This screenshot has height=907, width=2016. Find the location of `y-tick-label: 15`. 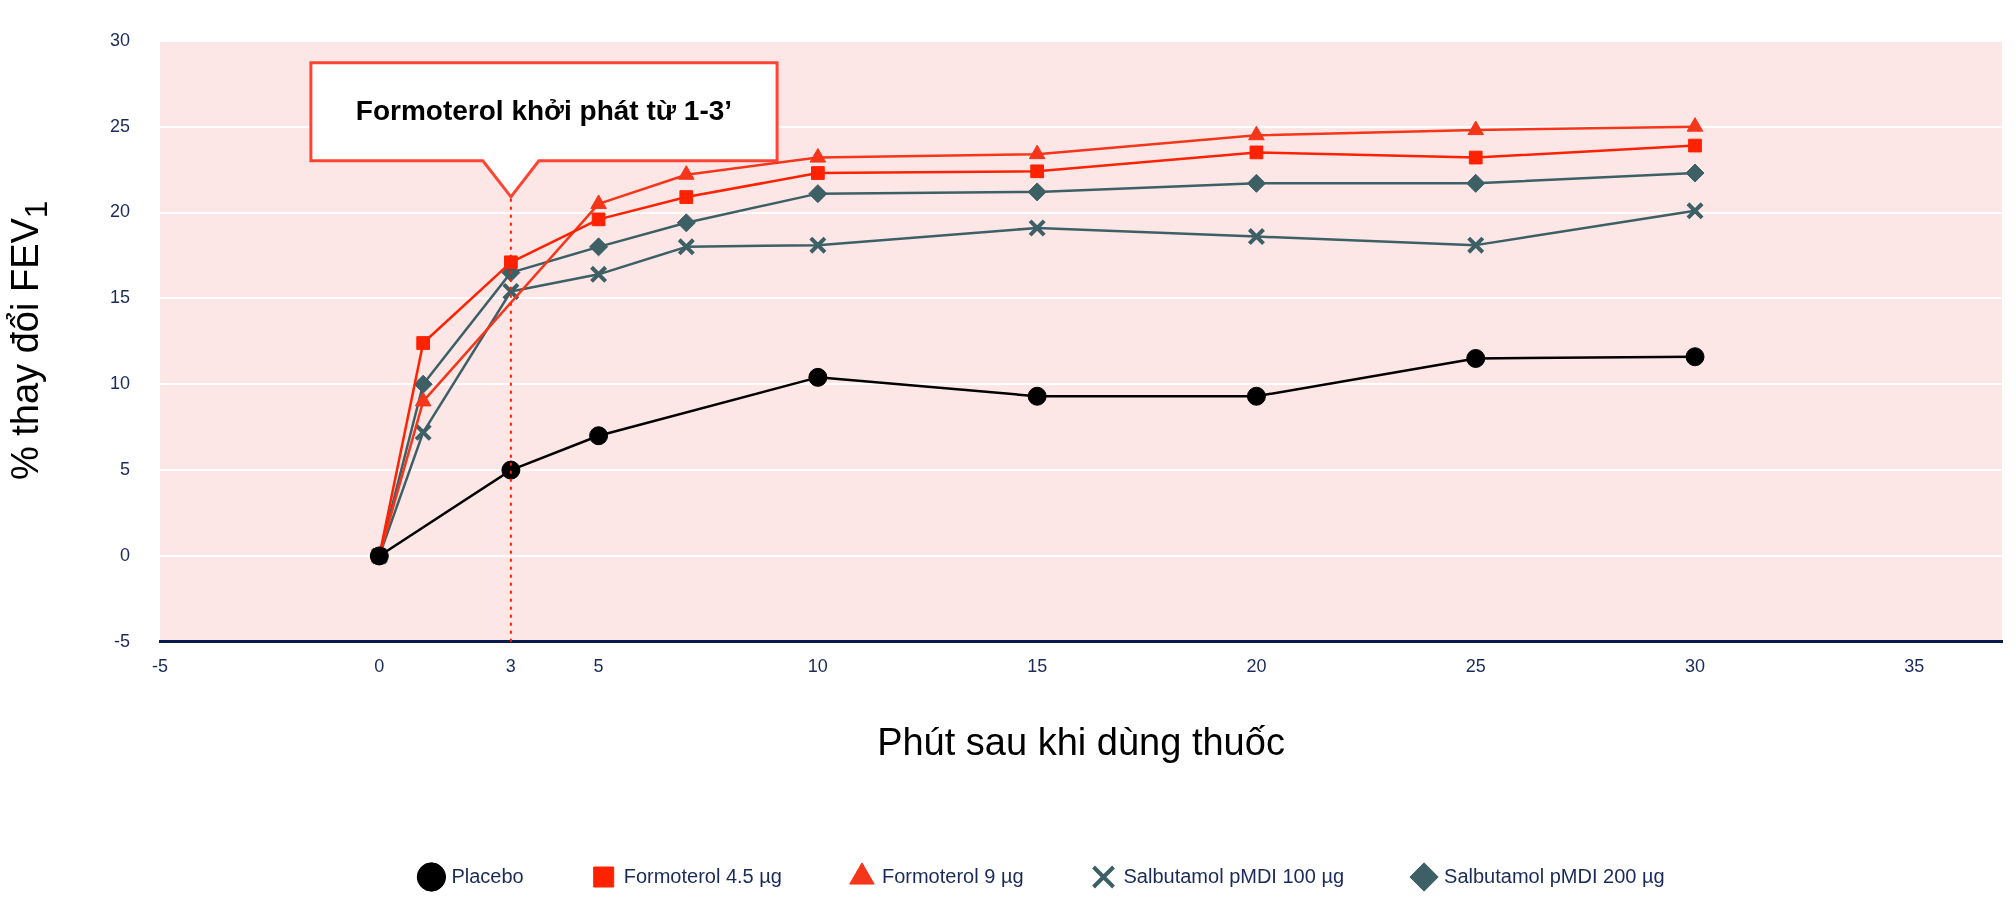

y-tick-label: 15 is located at coordinates (120, 297).